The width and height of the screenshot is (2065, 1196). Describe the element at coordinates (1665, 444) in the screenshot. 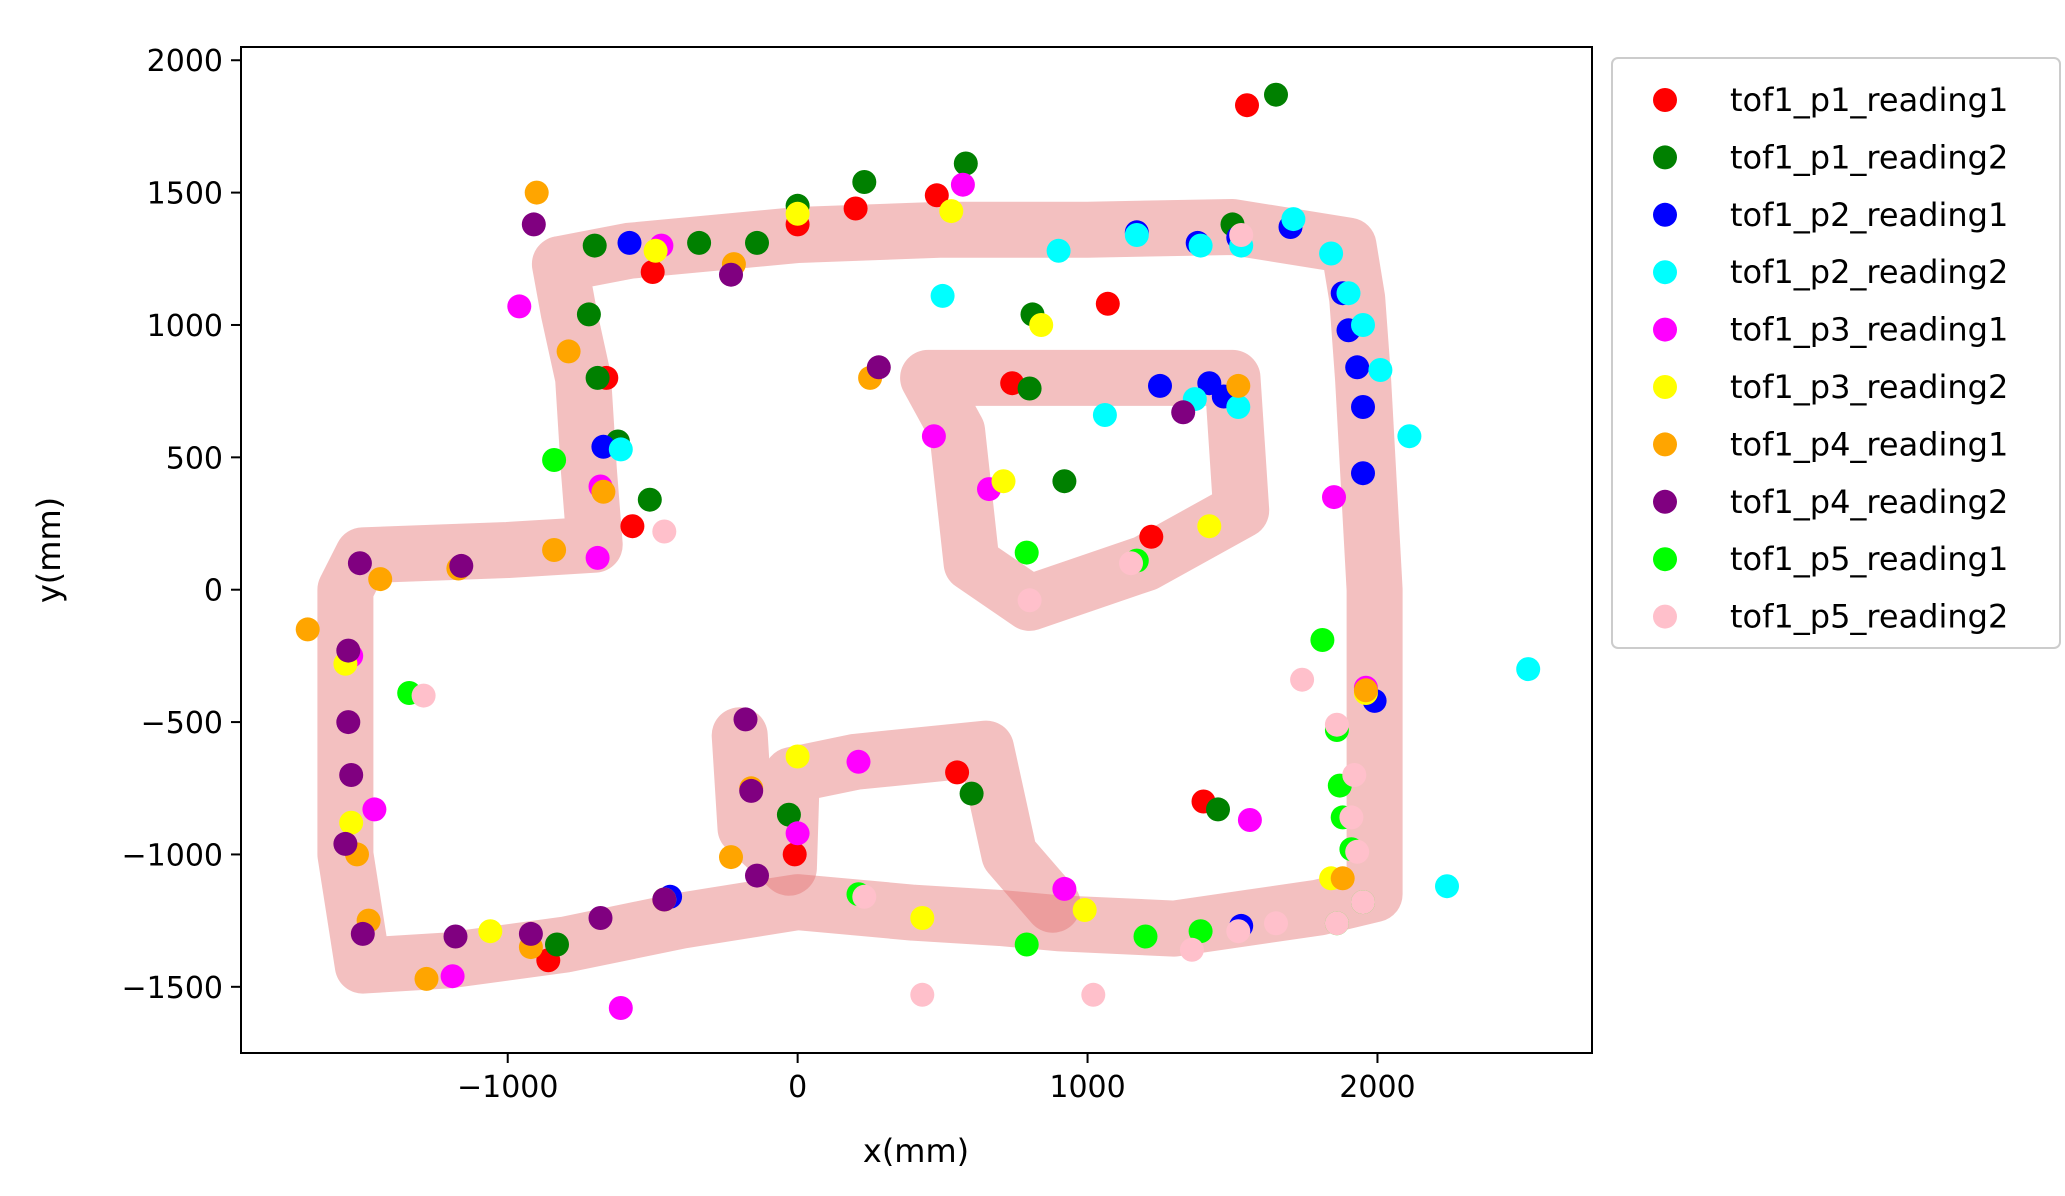

I see `legend-marker-tof1_p4_reading1` at that location.